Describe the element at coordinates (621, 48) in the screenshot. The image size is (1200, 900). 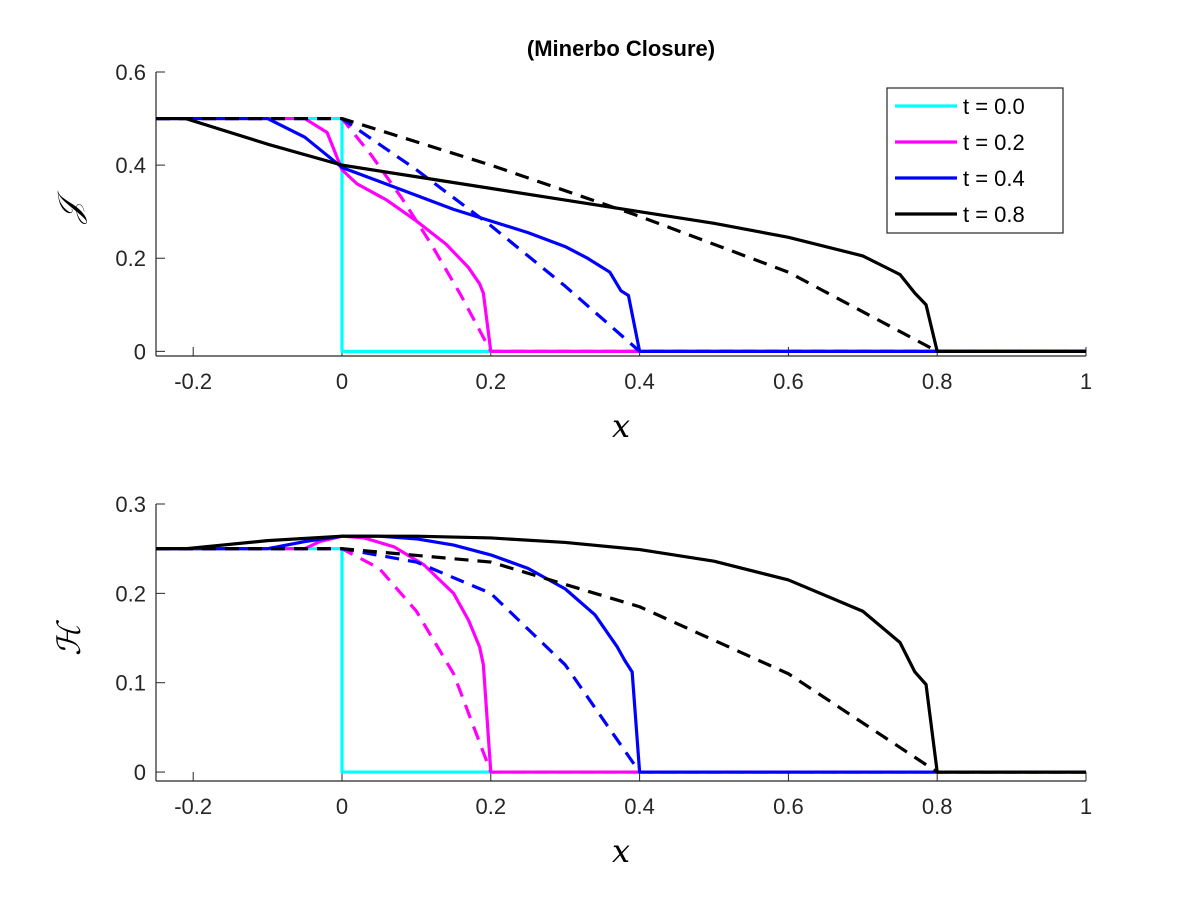
I see `chart-title: (Minerbo Closure)` at that location.